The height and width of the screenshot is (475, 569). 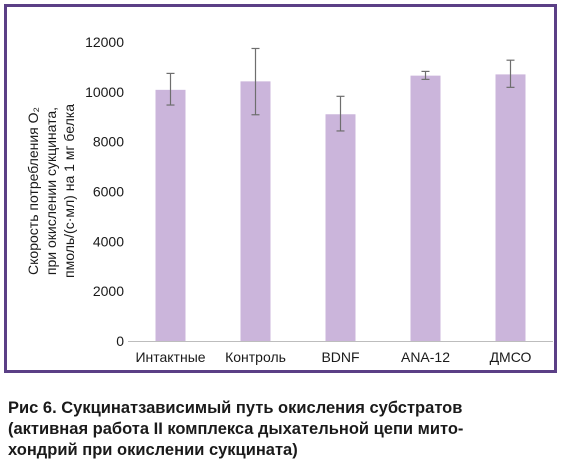 What do you see at coordinates (255, 357) in the screenshot?
I see `x-tick-label: Контроль` at bounding box center [255, 357].